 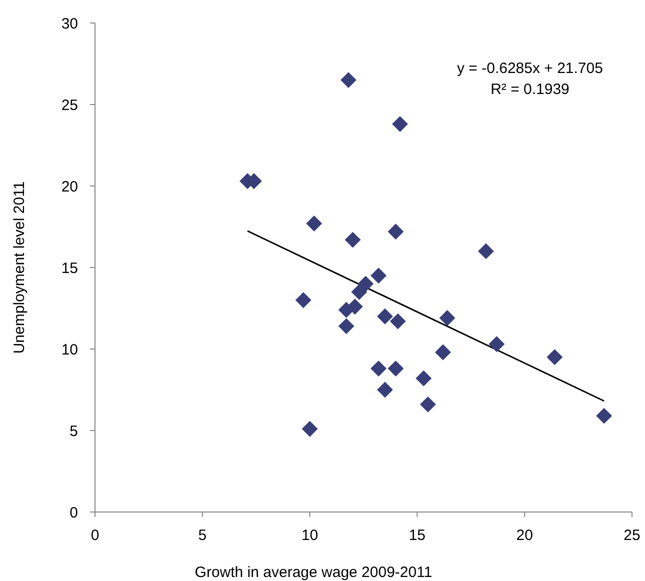 I want to click on x-tick-label: 0, so click(x=95, y=535).